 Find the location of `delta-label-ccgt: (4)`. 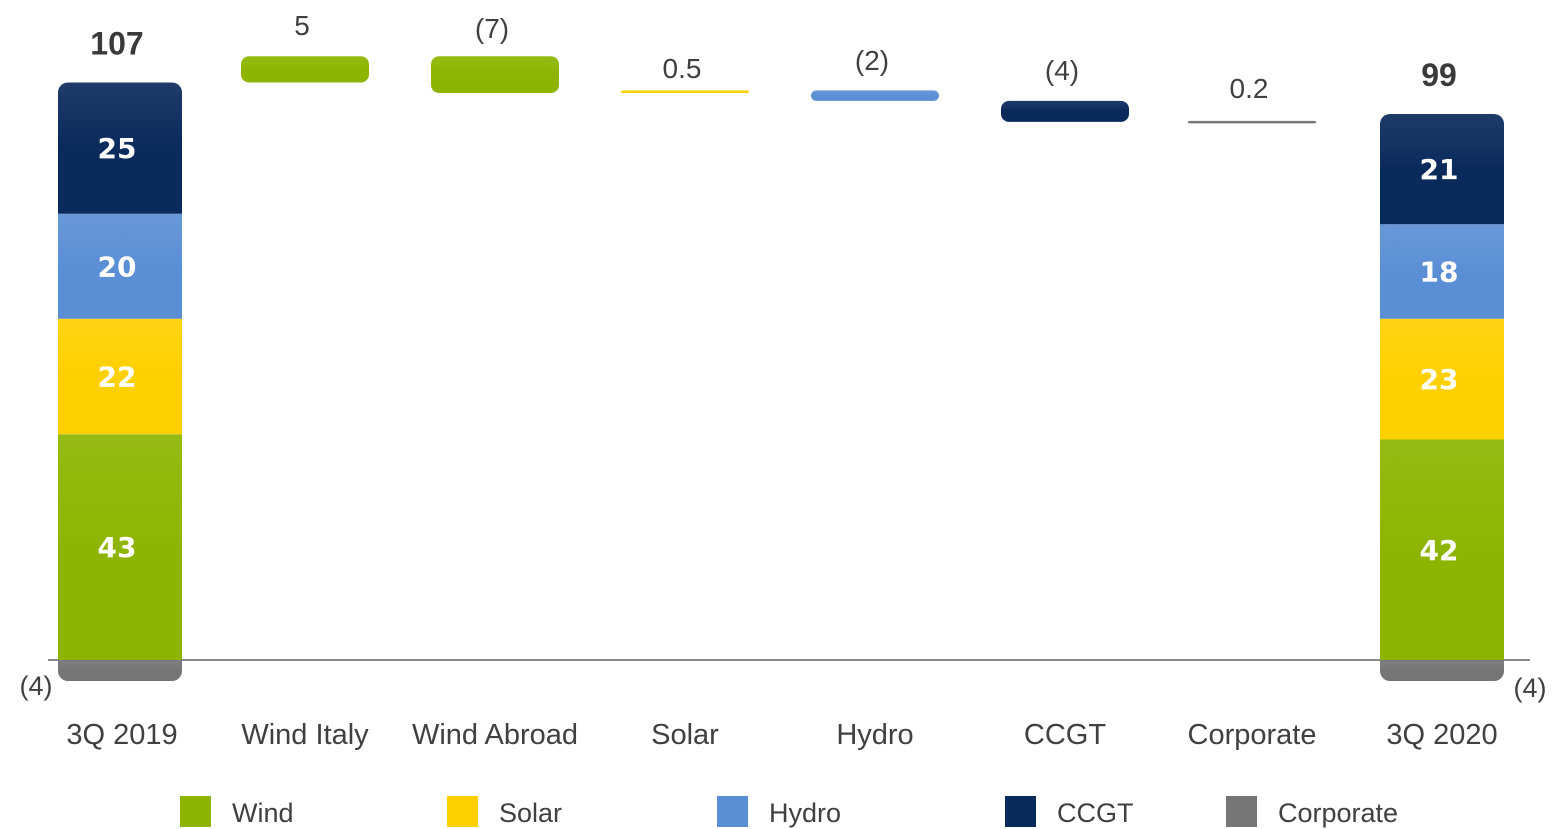

delta-label-ccgt: (4) is located at coordinates (1062, 70).